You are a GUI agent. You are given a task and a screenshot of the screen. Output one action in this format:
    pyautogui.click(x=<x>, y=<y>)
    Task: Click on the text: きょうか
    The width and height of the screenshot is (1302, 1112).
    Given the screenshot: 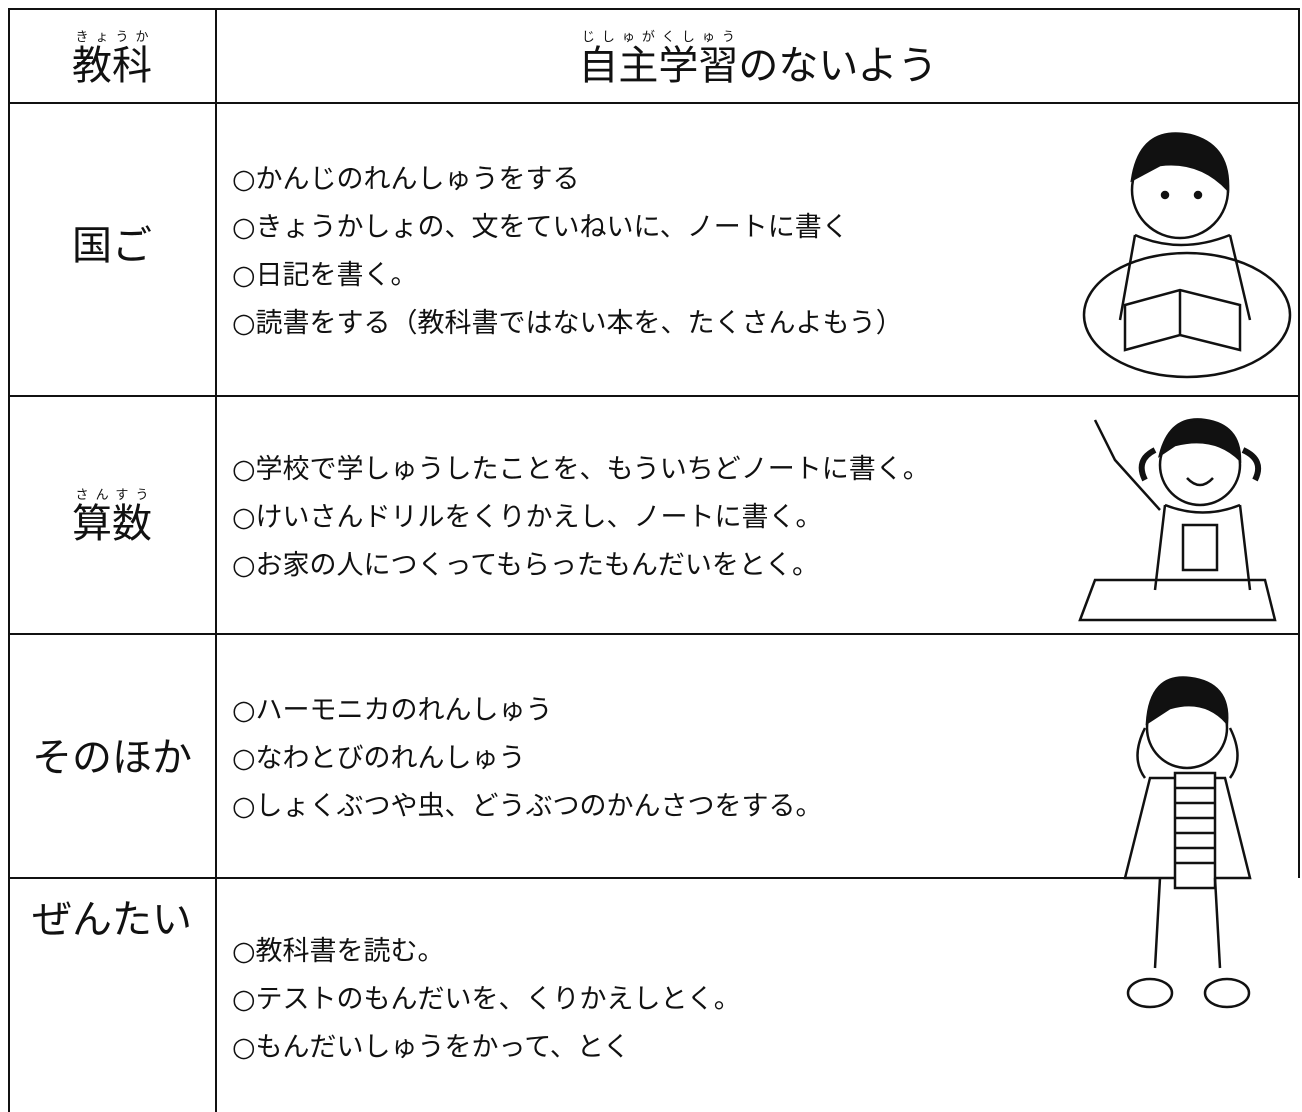 What is the action you would take?
    pyautogui.click(x=112, y=37)
    